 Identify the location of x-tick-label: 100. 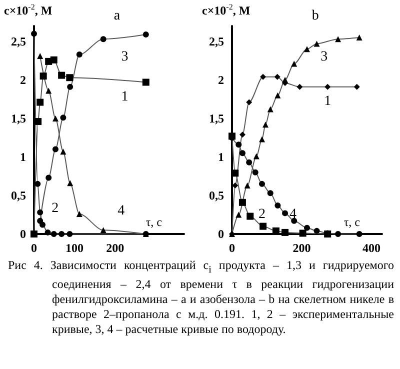
(75, 248).